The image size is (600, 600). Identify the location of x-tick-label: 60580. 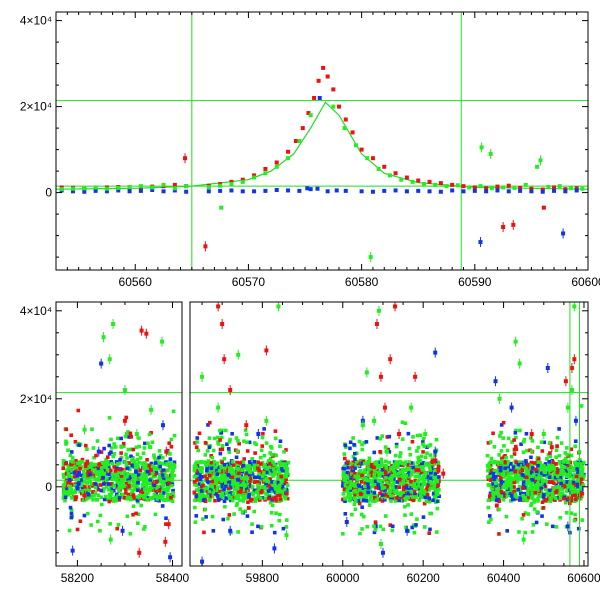
(362, 282).